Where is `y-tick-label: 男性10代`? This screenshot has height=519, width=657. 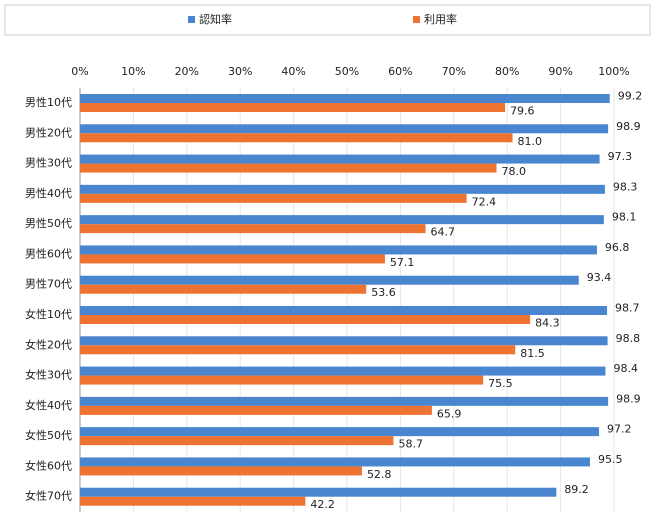
y-tick-label: 男性10代 is located at coordinates (48, 102).